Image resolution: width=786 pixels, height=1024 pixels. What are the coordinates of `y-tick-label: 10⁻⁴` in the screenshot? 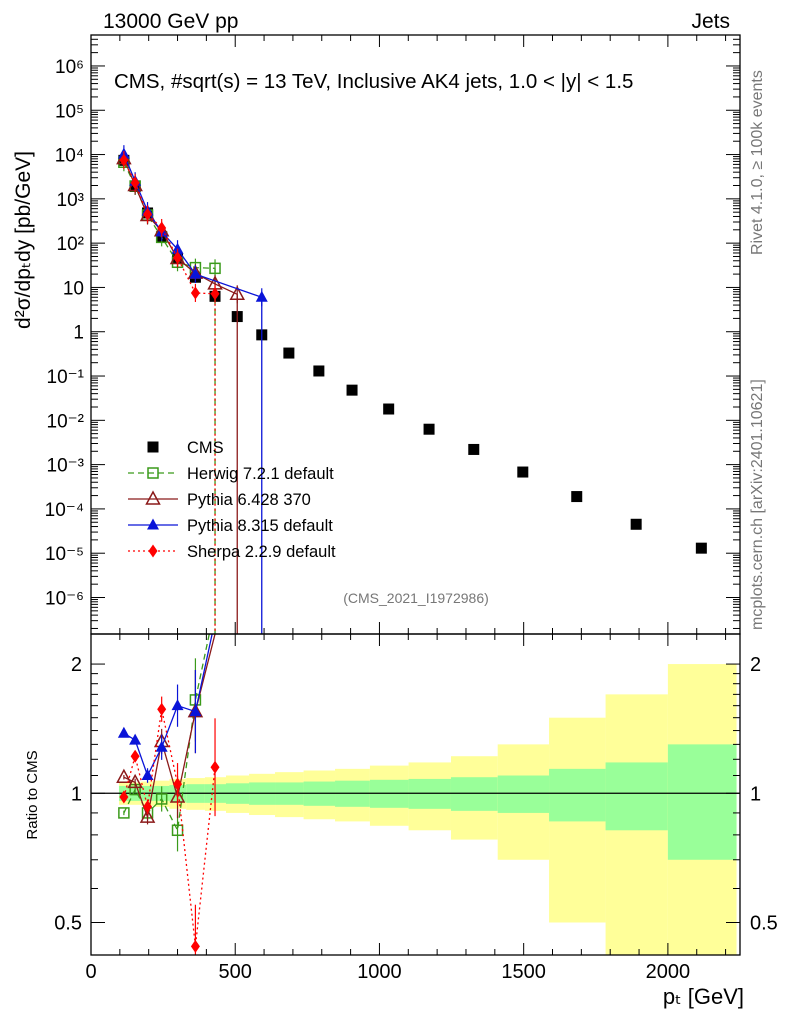 It's located at (64, 510).